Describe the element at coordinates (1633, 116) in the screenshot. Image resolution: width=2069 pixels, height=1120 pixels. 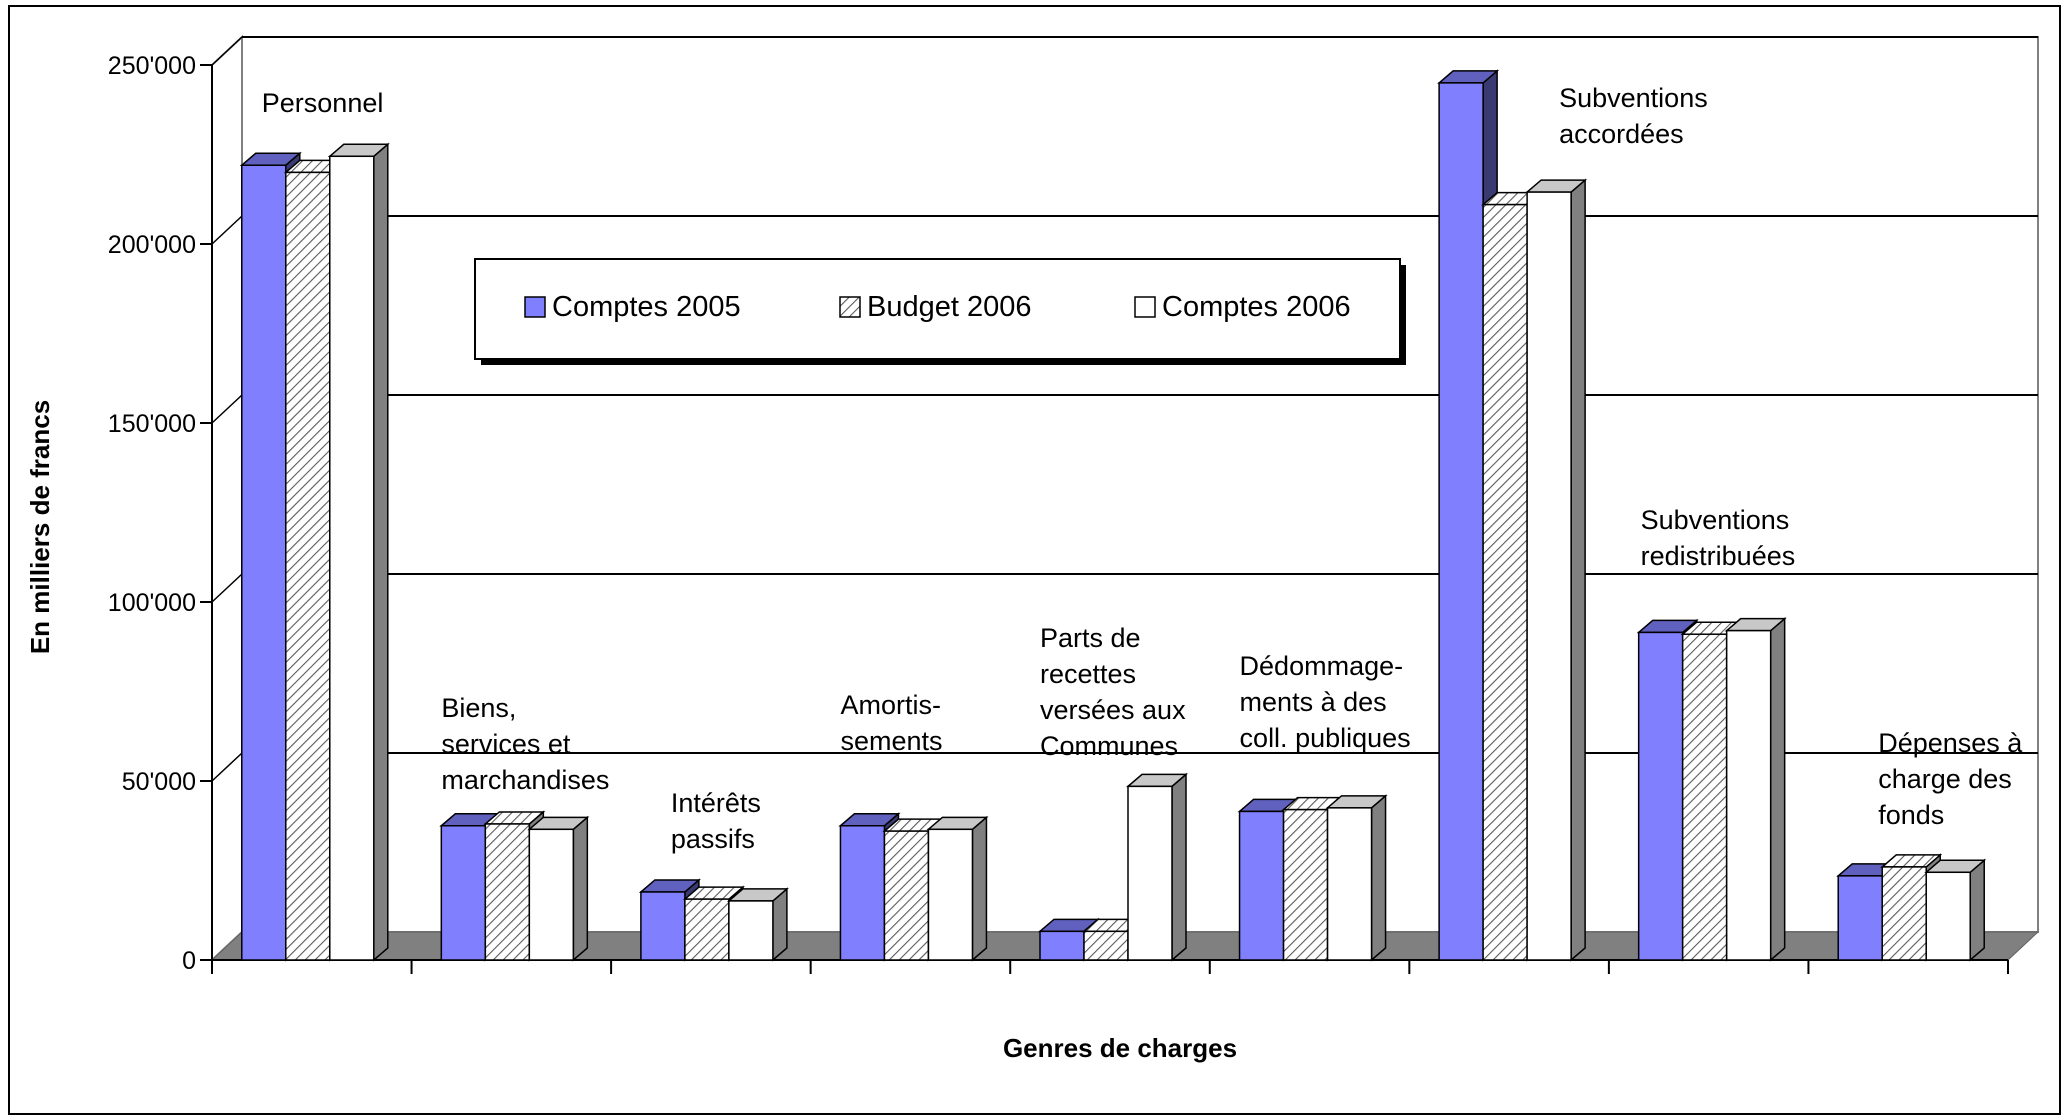
I see `category-label: Subventions accordées` at that location.